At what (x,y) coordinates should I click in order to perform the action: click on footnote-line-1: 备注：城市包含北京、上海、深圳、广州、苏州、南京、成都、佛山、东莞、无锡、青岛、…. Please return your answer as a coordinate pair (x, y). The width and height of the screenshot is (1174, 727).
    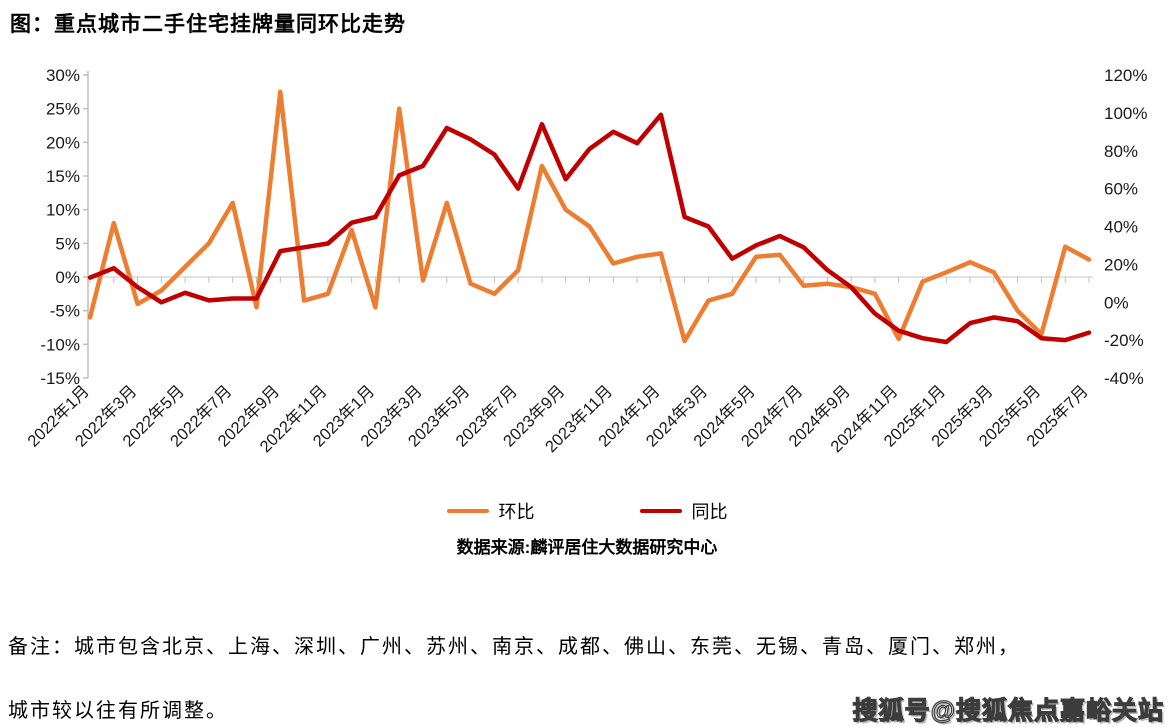
    Looking at the image, I should click on (514, 647).